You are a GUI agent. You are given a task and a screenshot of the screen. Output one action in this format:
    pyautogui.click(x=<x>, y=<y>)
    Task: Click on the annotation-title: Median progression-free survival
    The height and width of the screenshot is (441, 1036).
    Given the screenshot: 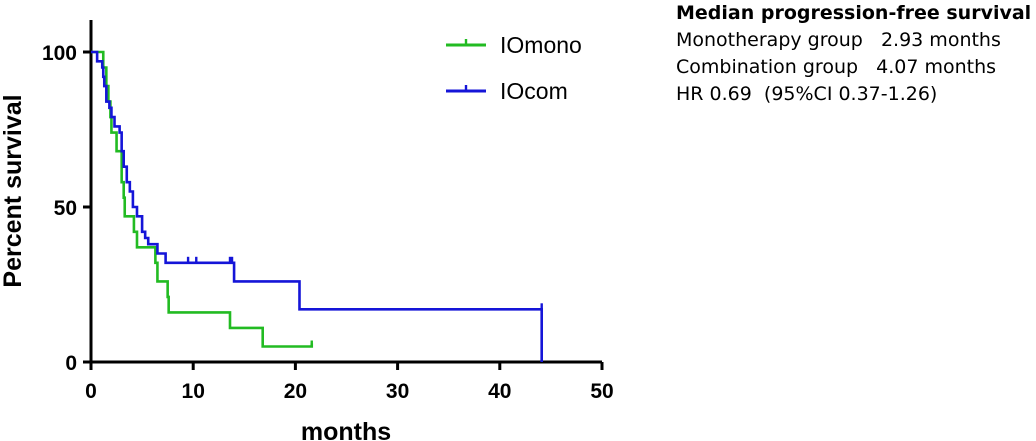 What is the action you would take?
    pyautogui.click(x=854, y=13)
    